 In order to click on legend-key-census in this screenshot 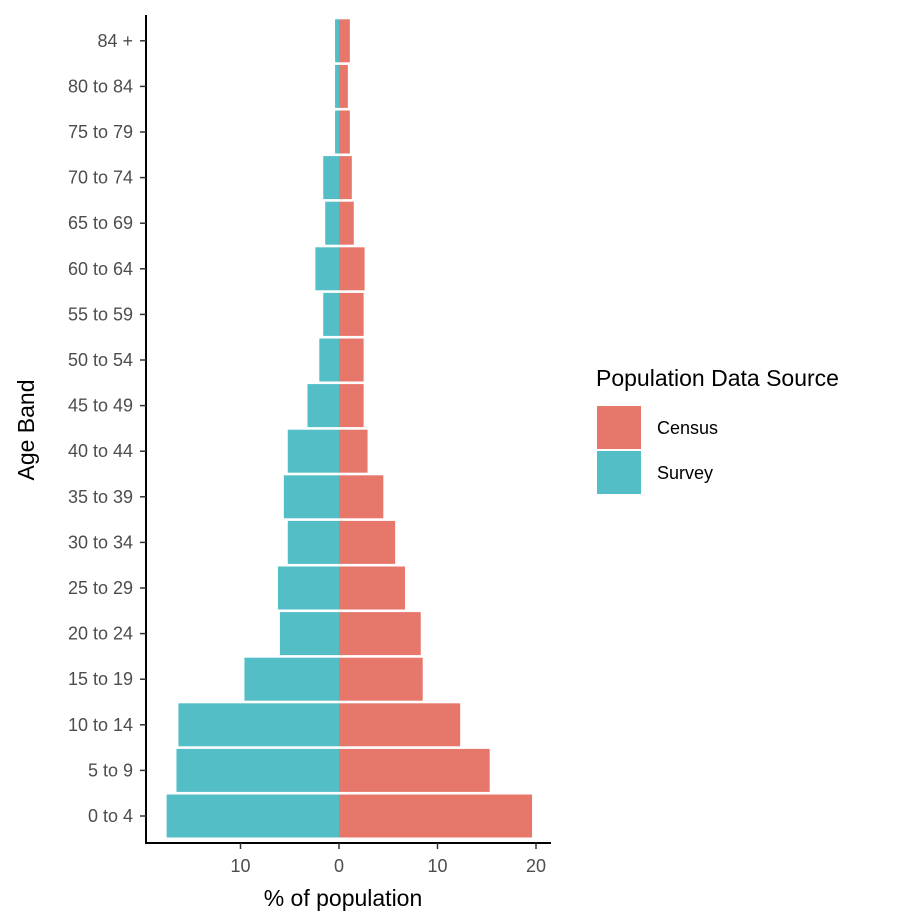, I will do `click(619, 427)`.